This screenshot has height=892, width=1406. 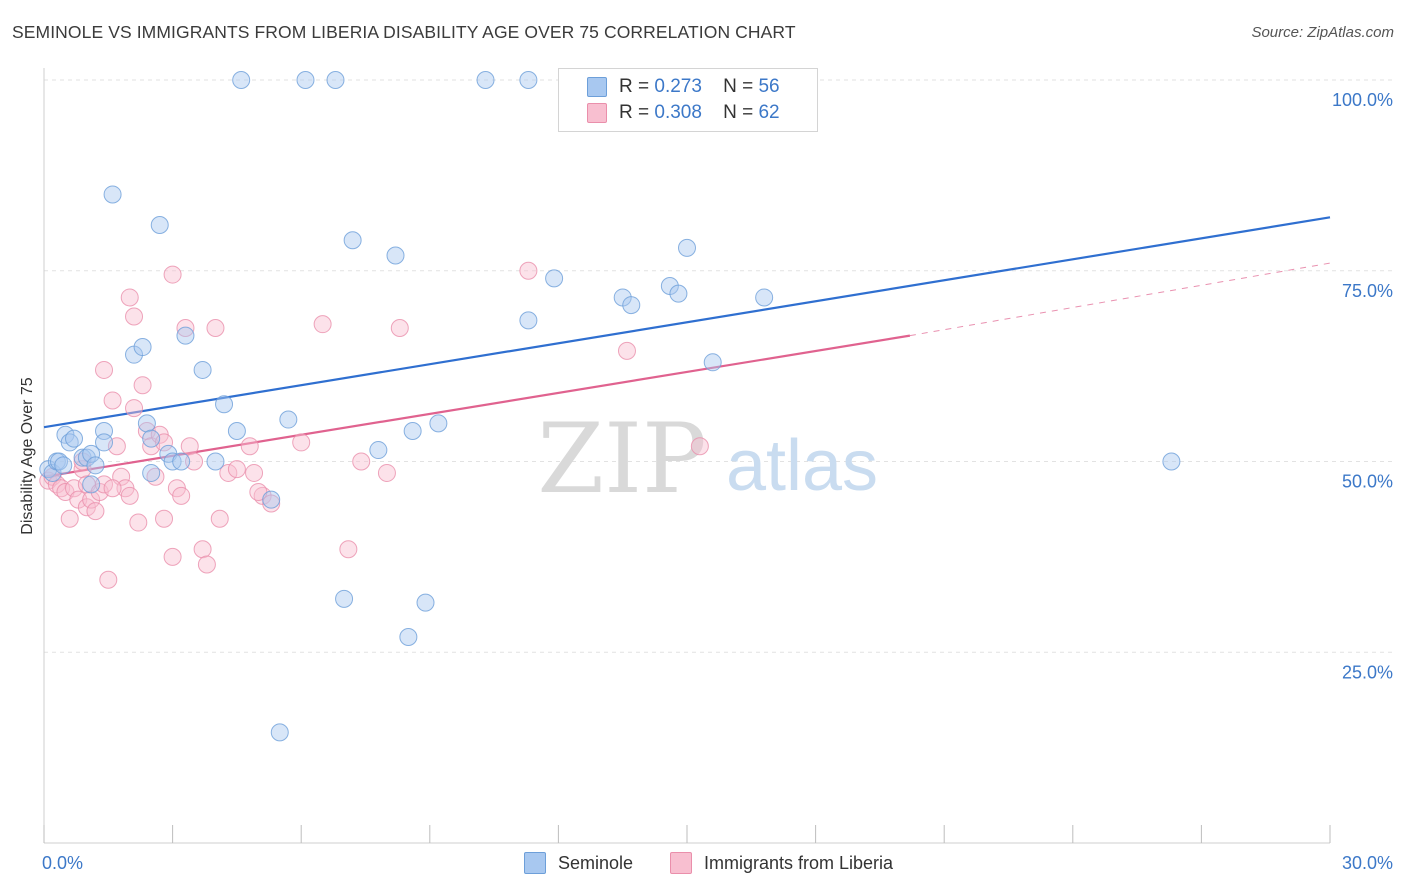 I want to click on legend-label-liberia: Immigrants from Liberia, so click(x=799, y=862).